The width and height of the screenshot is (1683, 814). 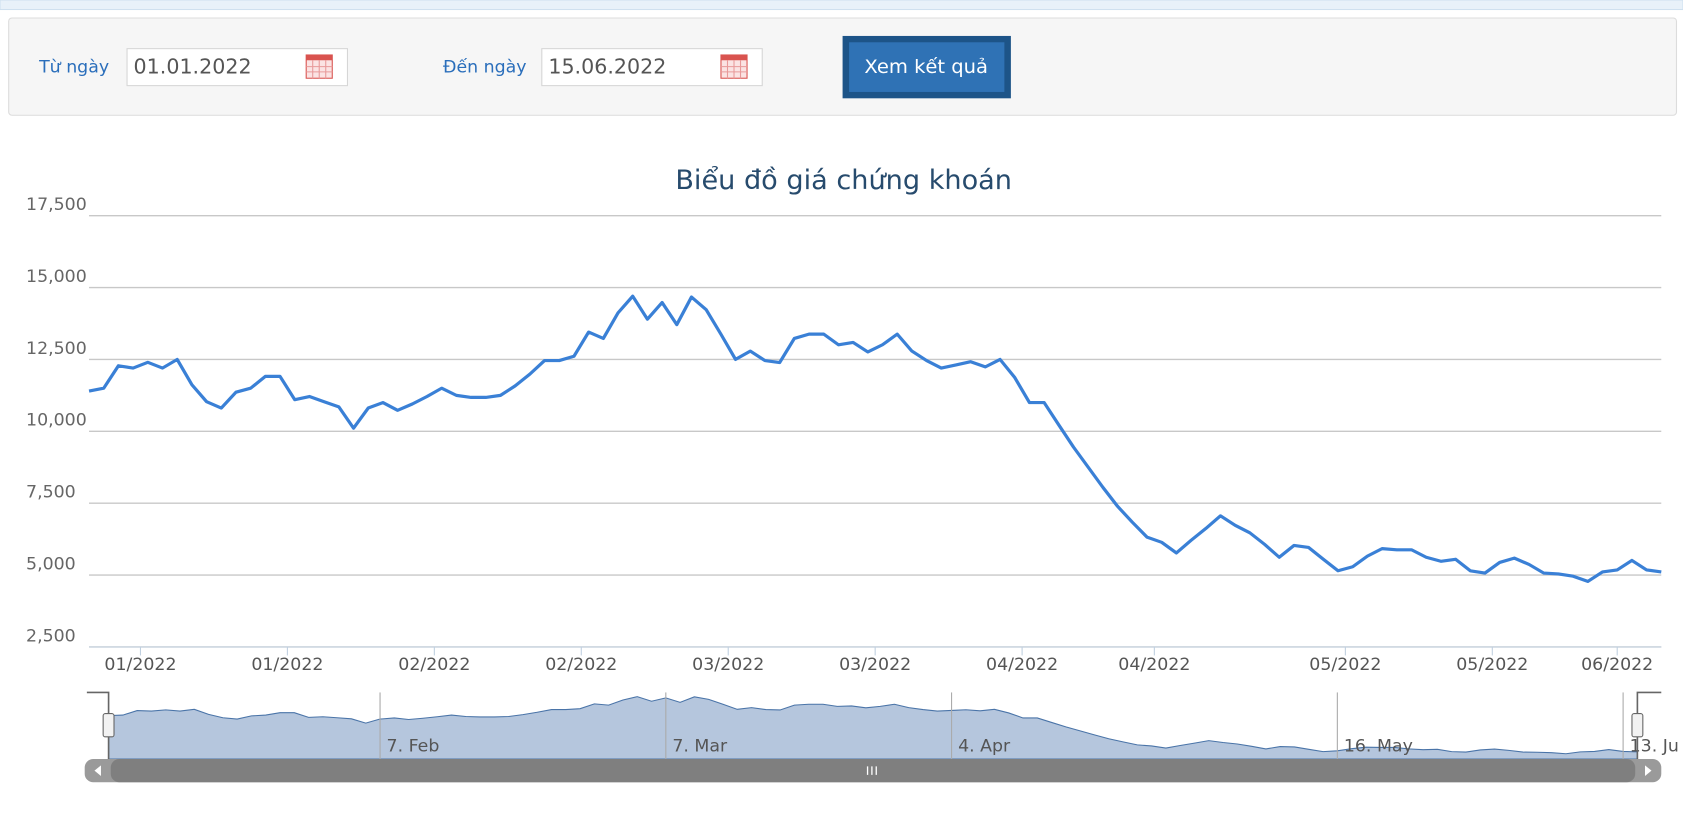 What do you see at coordinates (1648, 770) in the screenshot?
I see `scroll-arrow-right` at bounding box center [1648, 770].